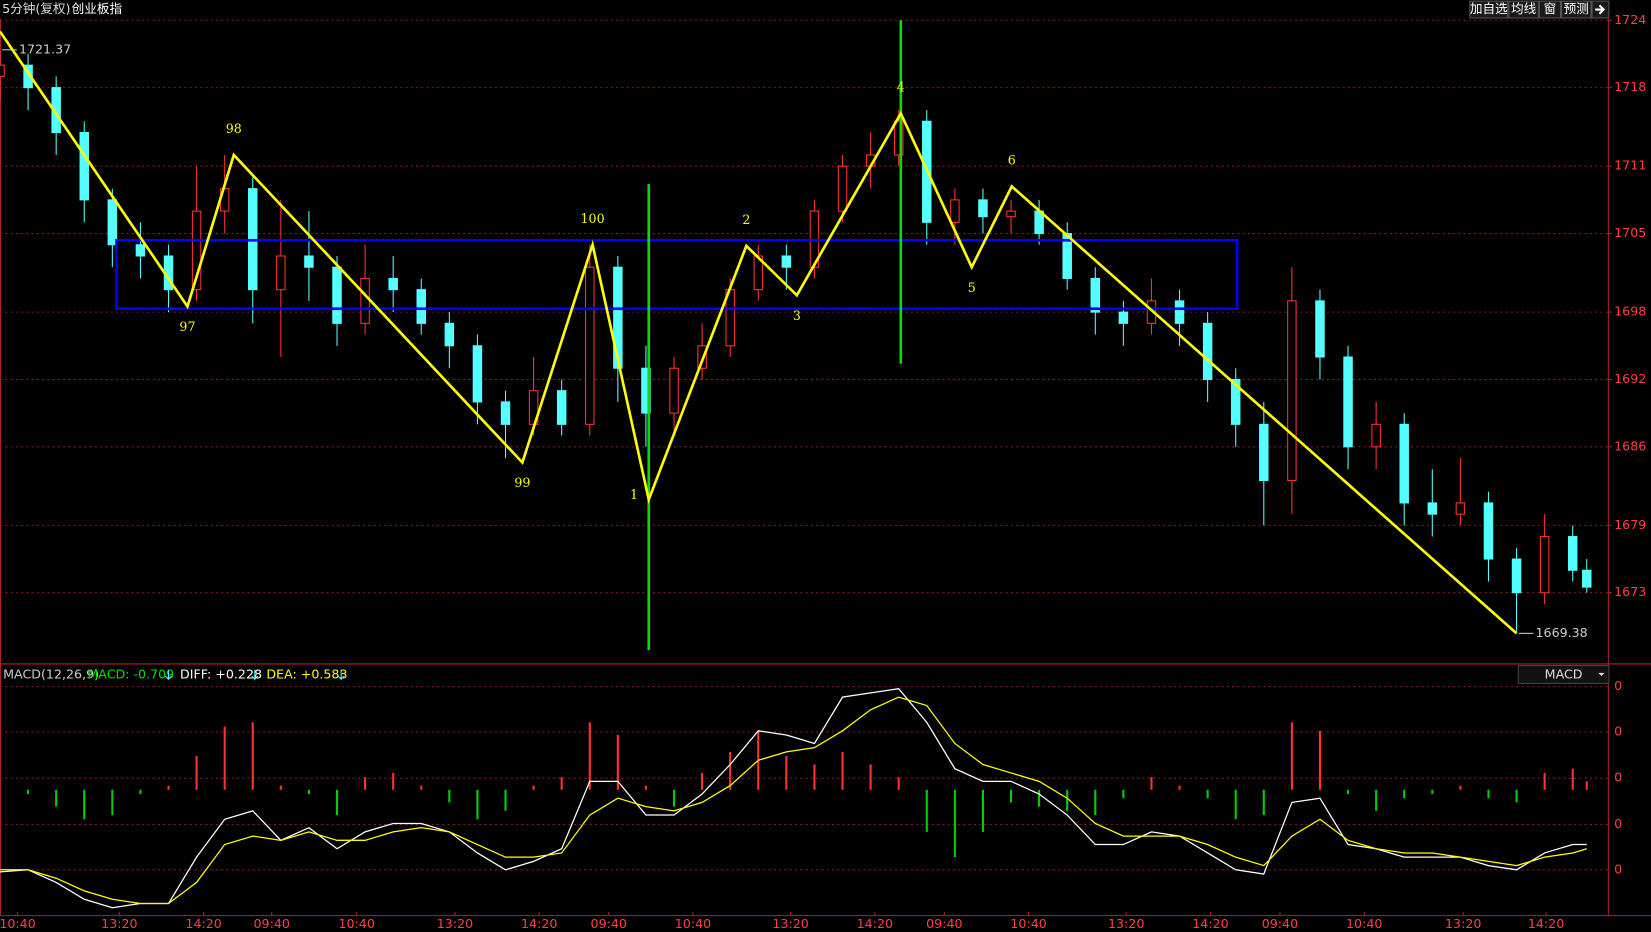  What do you see at coordinates (1630, 378) in the screenshot?
I see `y-tick-label: 1692` at bounding box center [1630, 378].